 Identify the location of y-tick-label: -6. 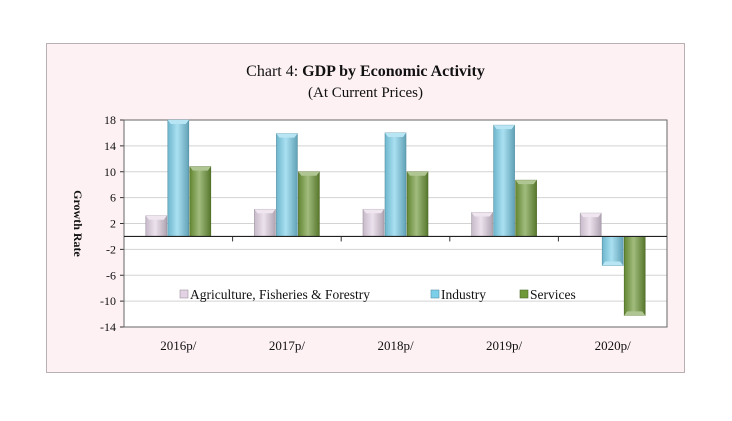
(111, 275).